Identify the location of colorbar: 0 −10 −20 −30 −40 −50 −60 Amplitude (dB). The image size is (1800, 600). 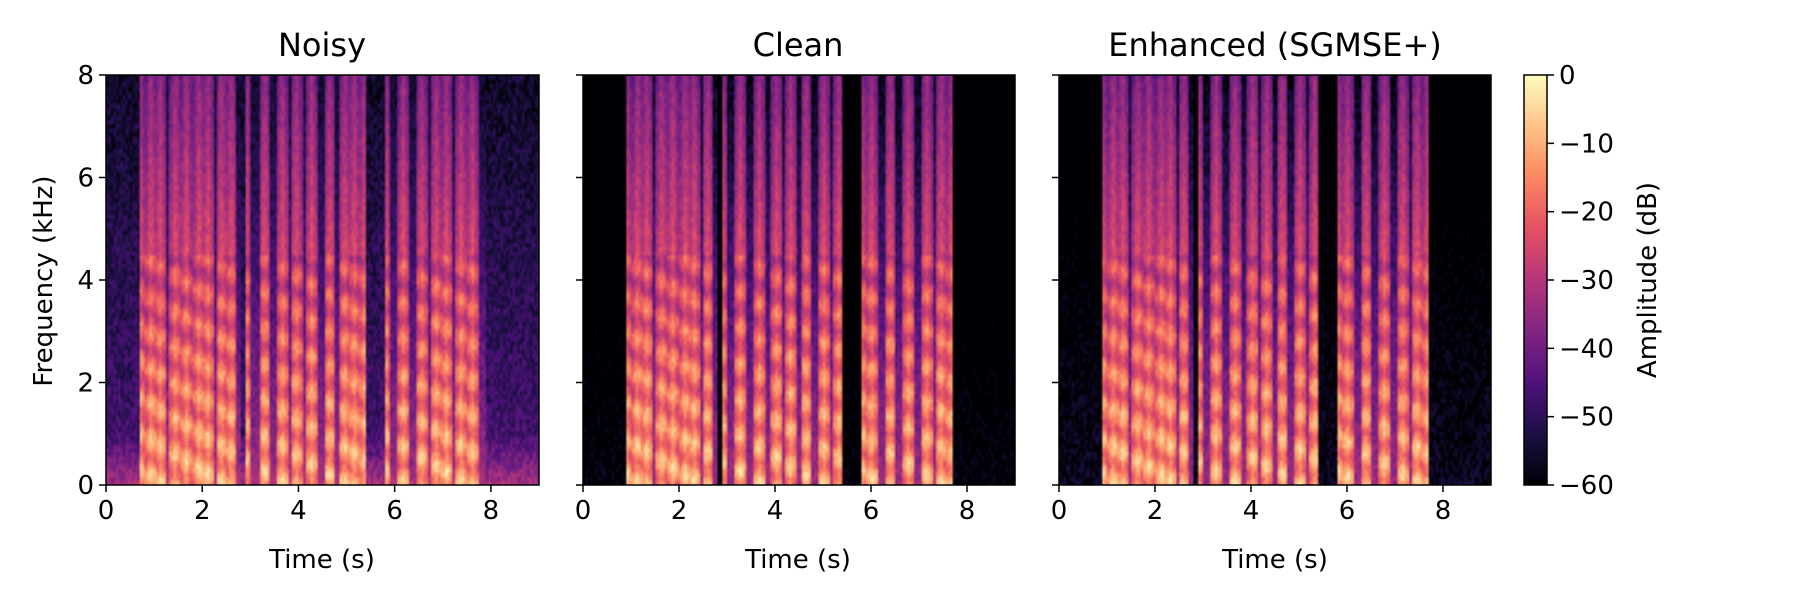
(1593, 281).